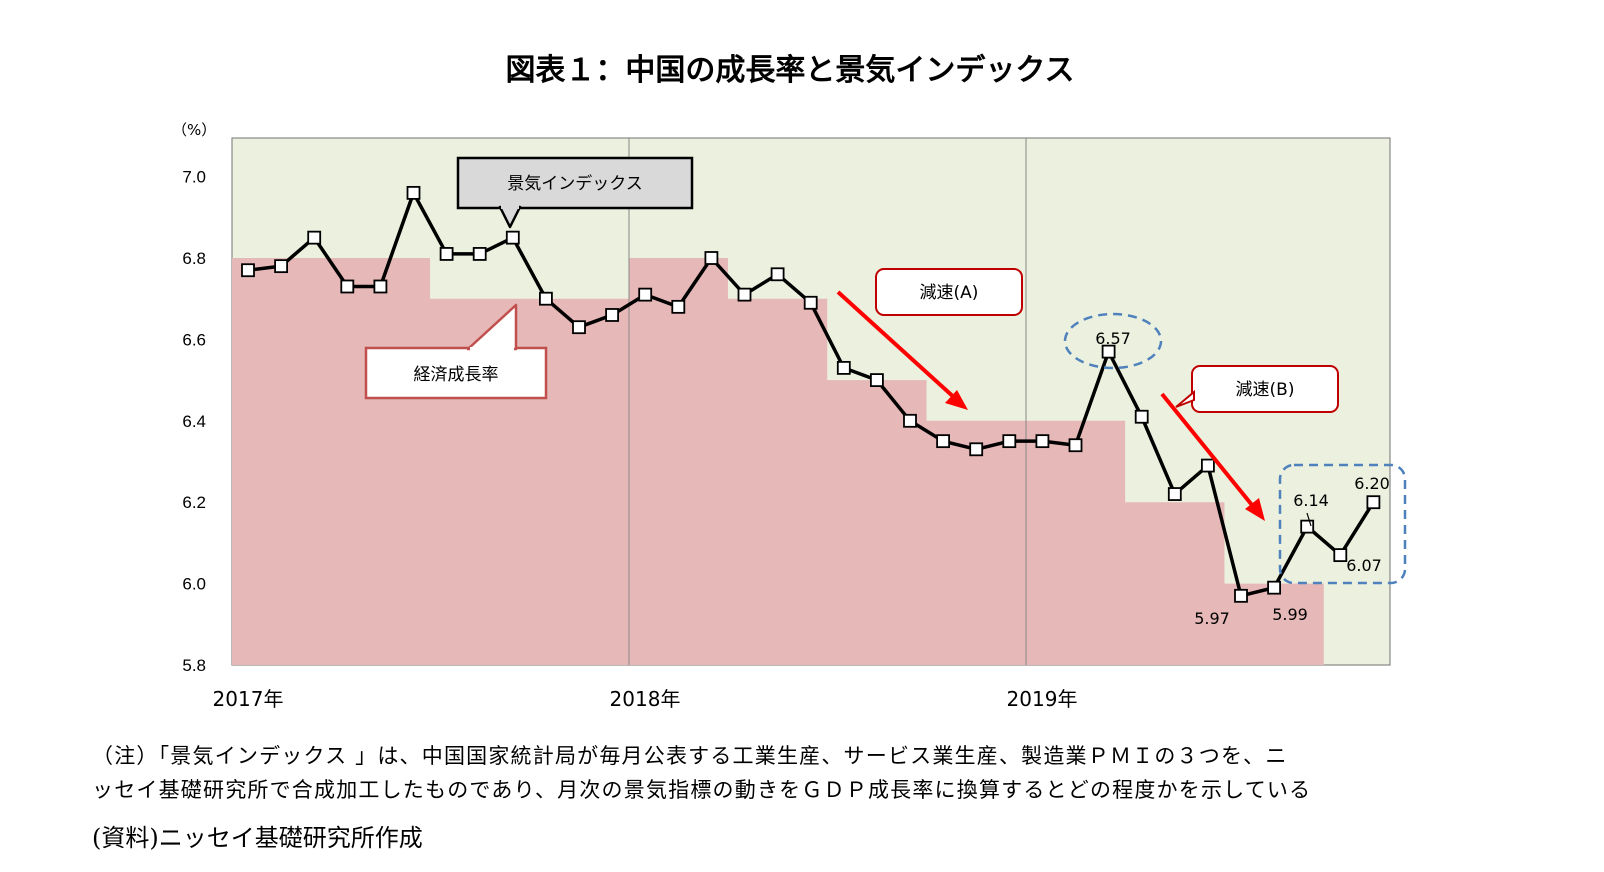  What do you see at coordinates (194, 584) in the screenshot?
I see `y-tick-label: 6.0` at bounding box center [194, 584].